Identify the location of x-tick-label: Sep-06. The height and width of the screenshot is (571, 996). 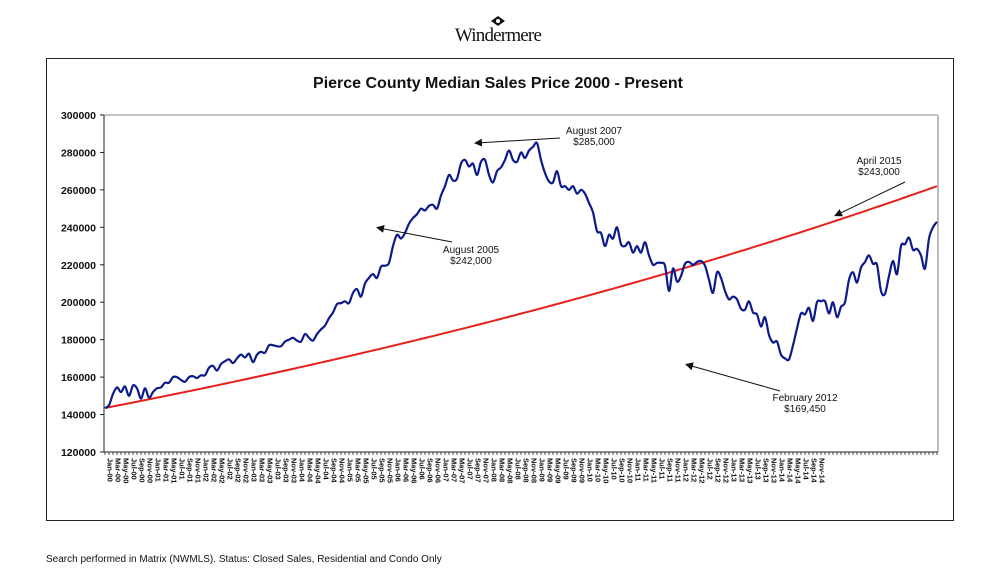
(430, 470).